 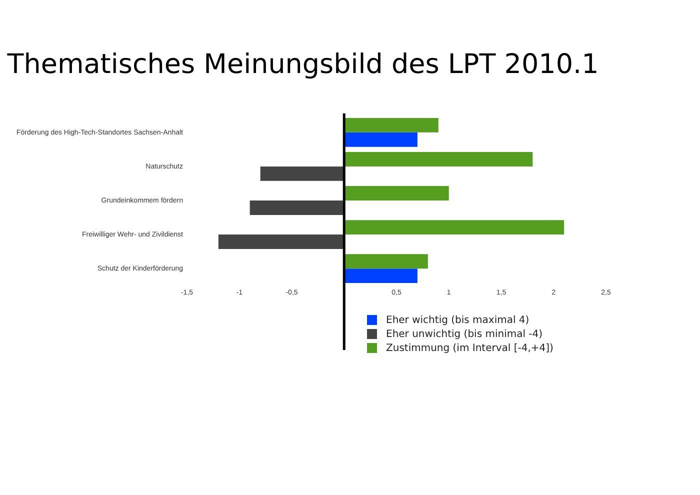 What do you see at coordinates (470, 348) in the screenshot?
I see `legend-label: Zustimmung (im Interval [-4,+4])` at bounding box center [470, 348].